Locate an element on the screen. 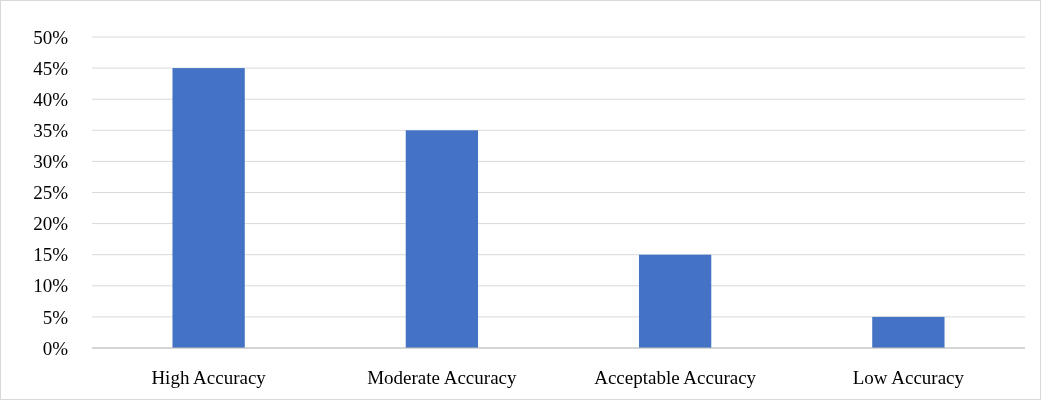 This screenshot has width=1041, height=400. y-tick-label: 10% is located at coordinates (51, 286).